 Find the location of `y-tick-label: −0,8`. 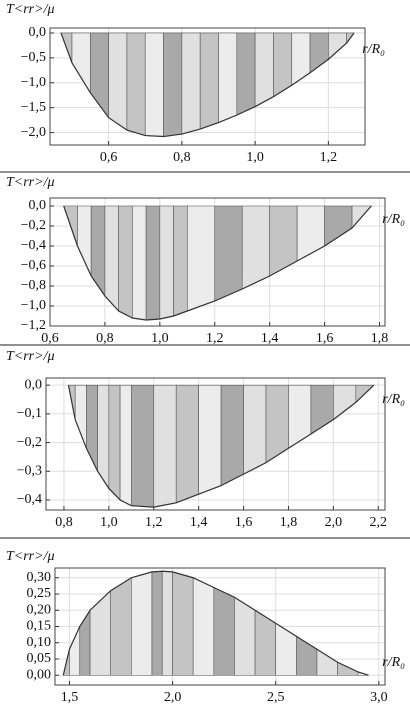

y-tick-label: −0,8 is located at coordinates (33, 285).